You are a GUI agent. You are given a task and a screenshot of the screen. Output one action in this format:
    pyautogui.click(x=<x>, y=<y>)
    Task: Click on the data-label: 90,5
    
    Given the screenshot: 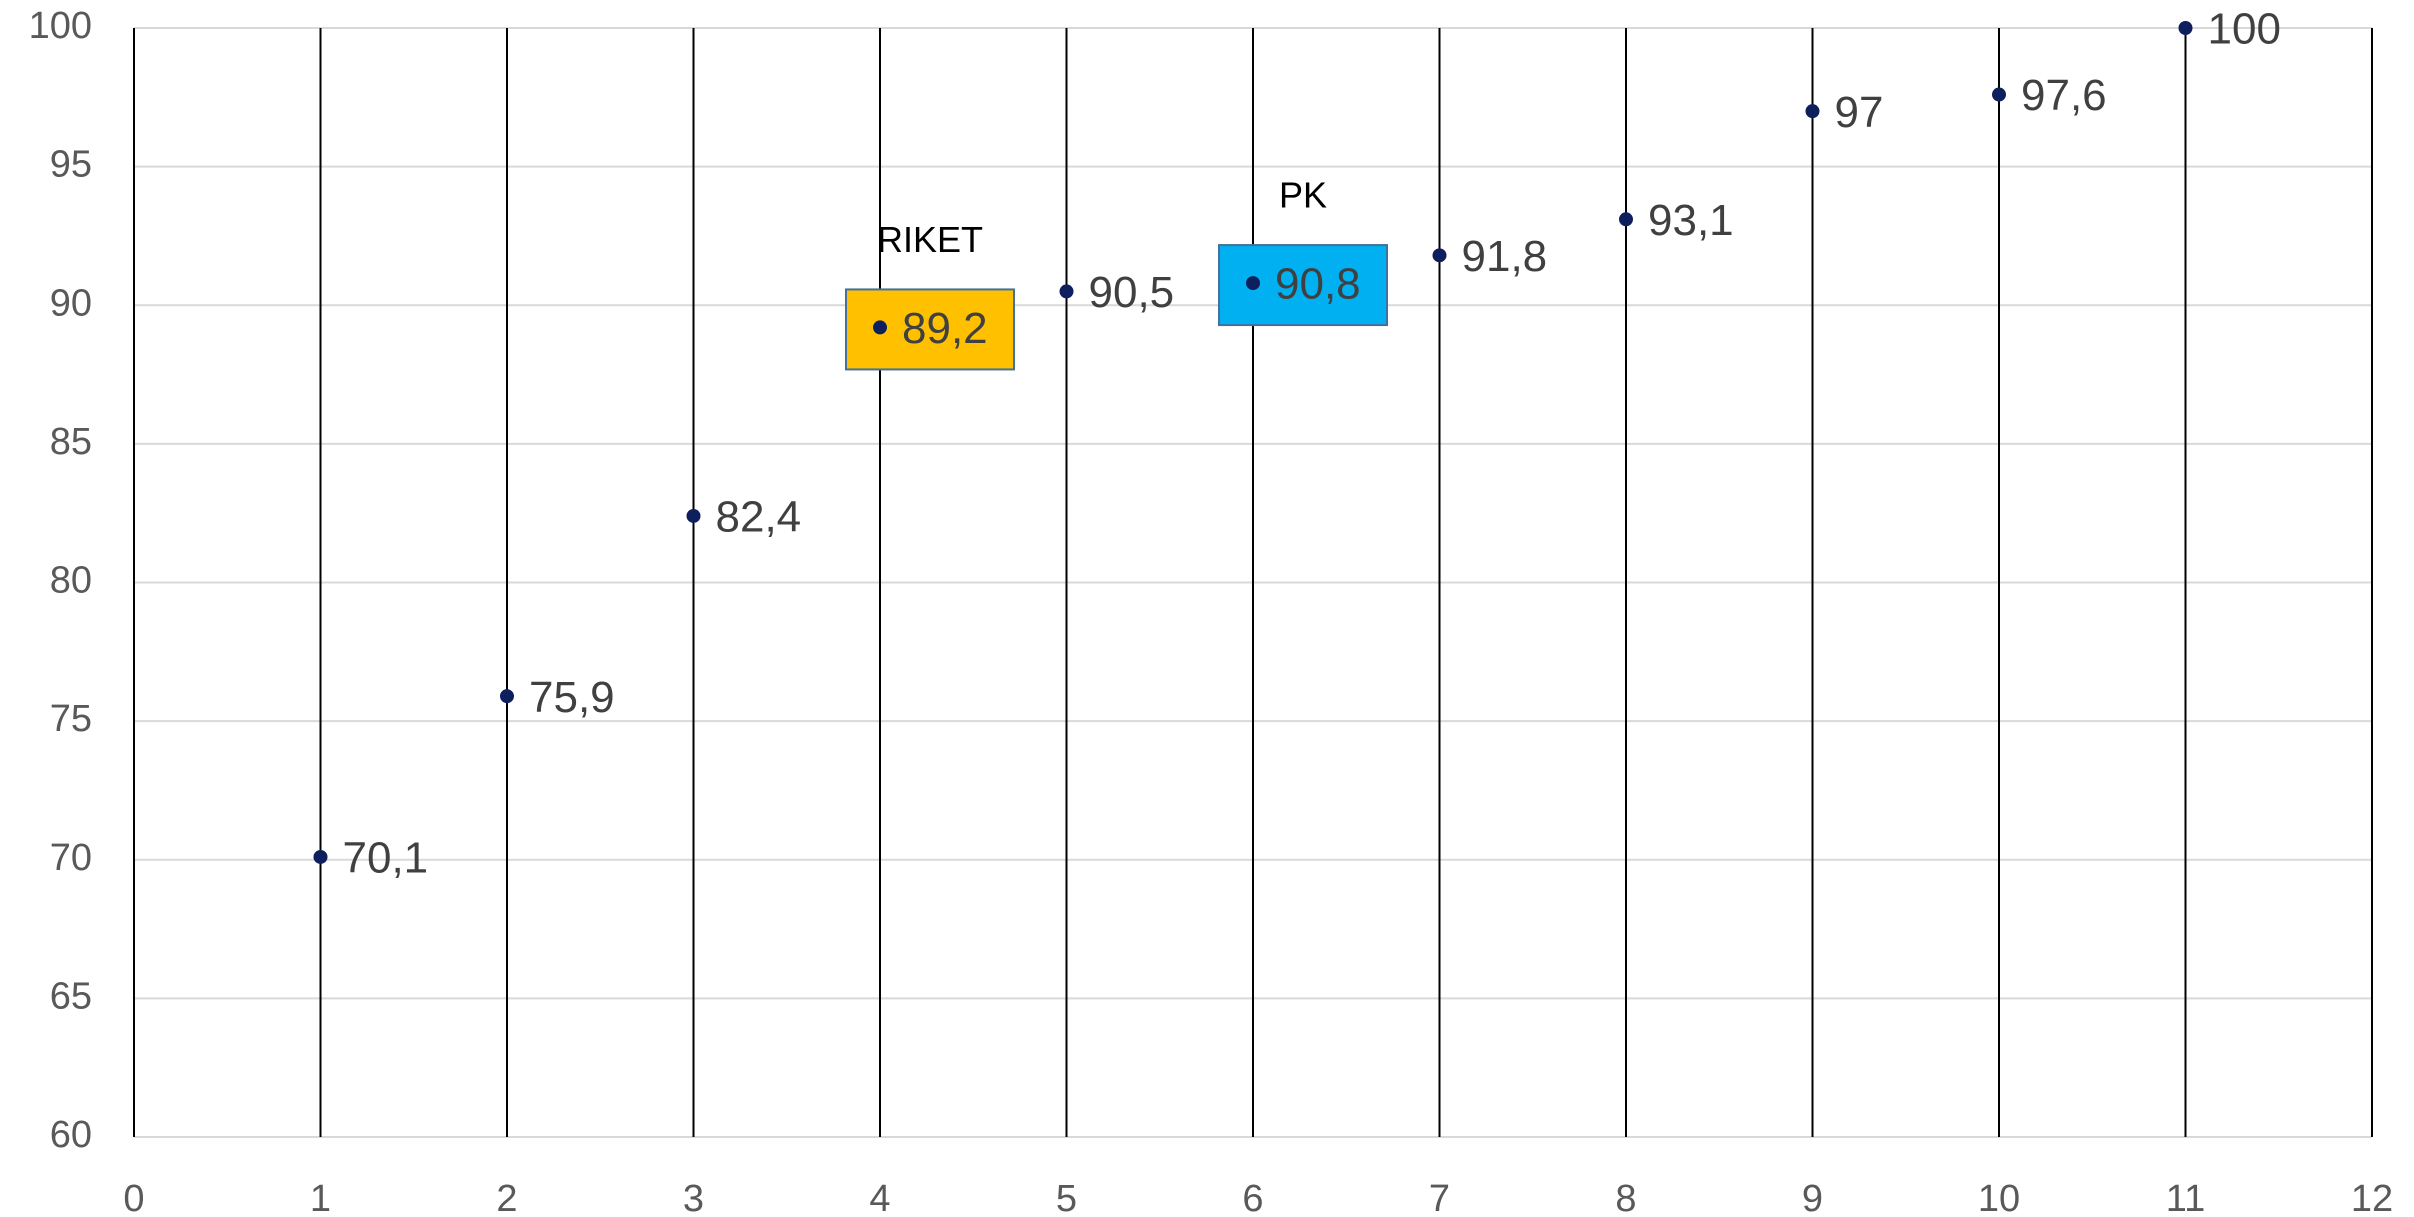 What is the action you would take?
    pyautogui.click(x=1132, y=292)
    